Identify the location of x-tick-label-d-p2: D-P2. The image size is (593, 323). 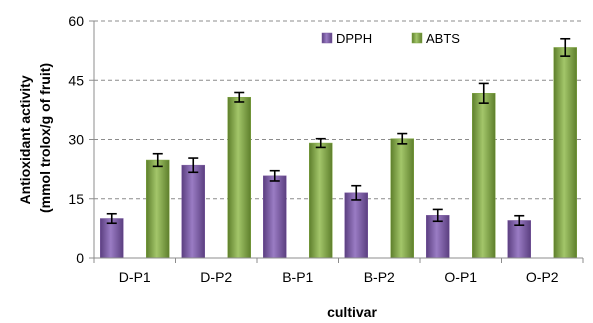
(216, 277).